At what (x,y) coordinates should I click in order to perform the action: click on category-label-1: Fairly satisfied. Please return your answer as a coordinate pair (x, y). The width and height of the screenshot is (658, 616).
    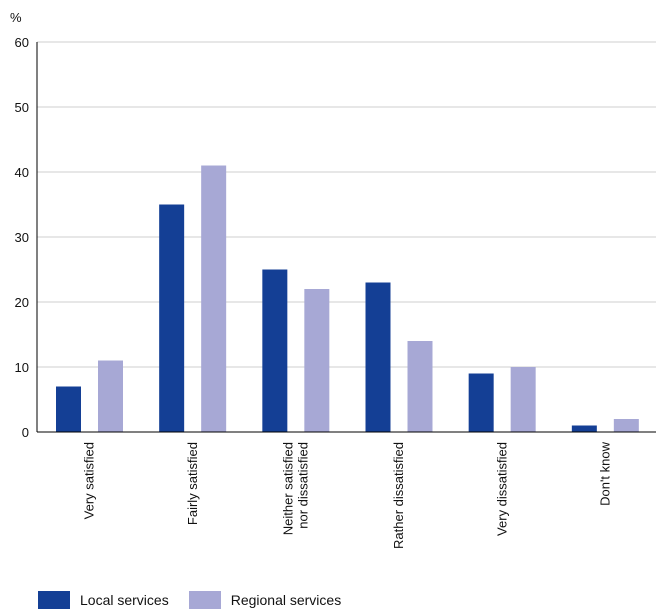
    Looking at the image, I should click on (192, 483).